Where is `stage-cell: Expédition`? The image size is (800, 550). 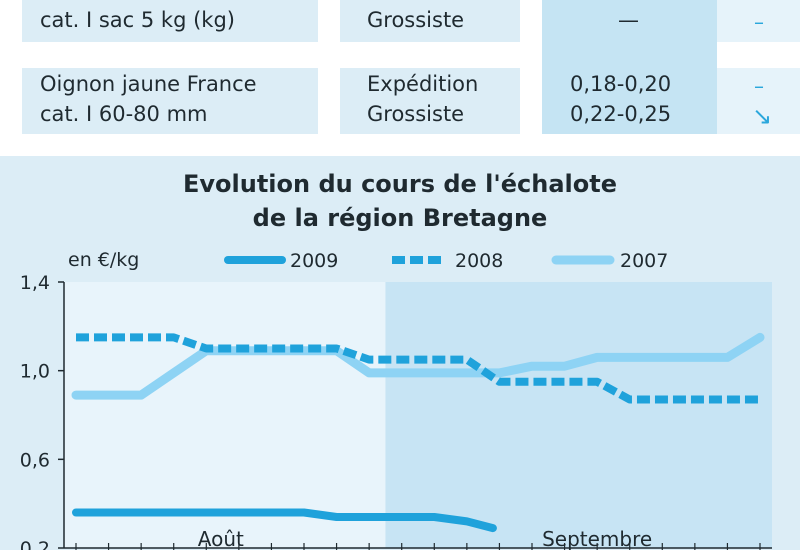 stage-cell: Expédition is located at coordinates (423, 84).